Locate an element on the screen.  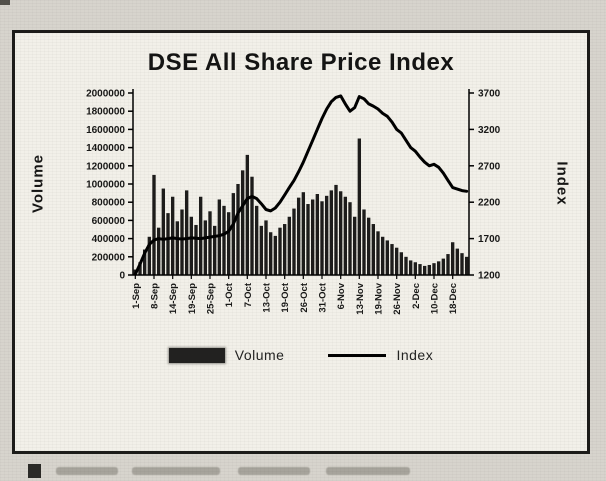
left-tick-label: 1200000 is located at coordinates (105, 166).